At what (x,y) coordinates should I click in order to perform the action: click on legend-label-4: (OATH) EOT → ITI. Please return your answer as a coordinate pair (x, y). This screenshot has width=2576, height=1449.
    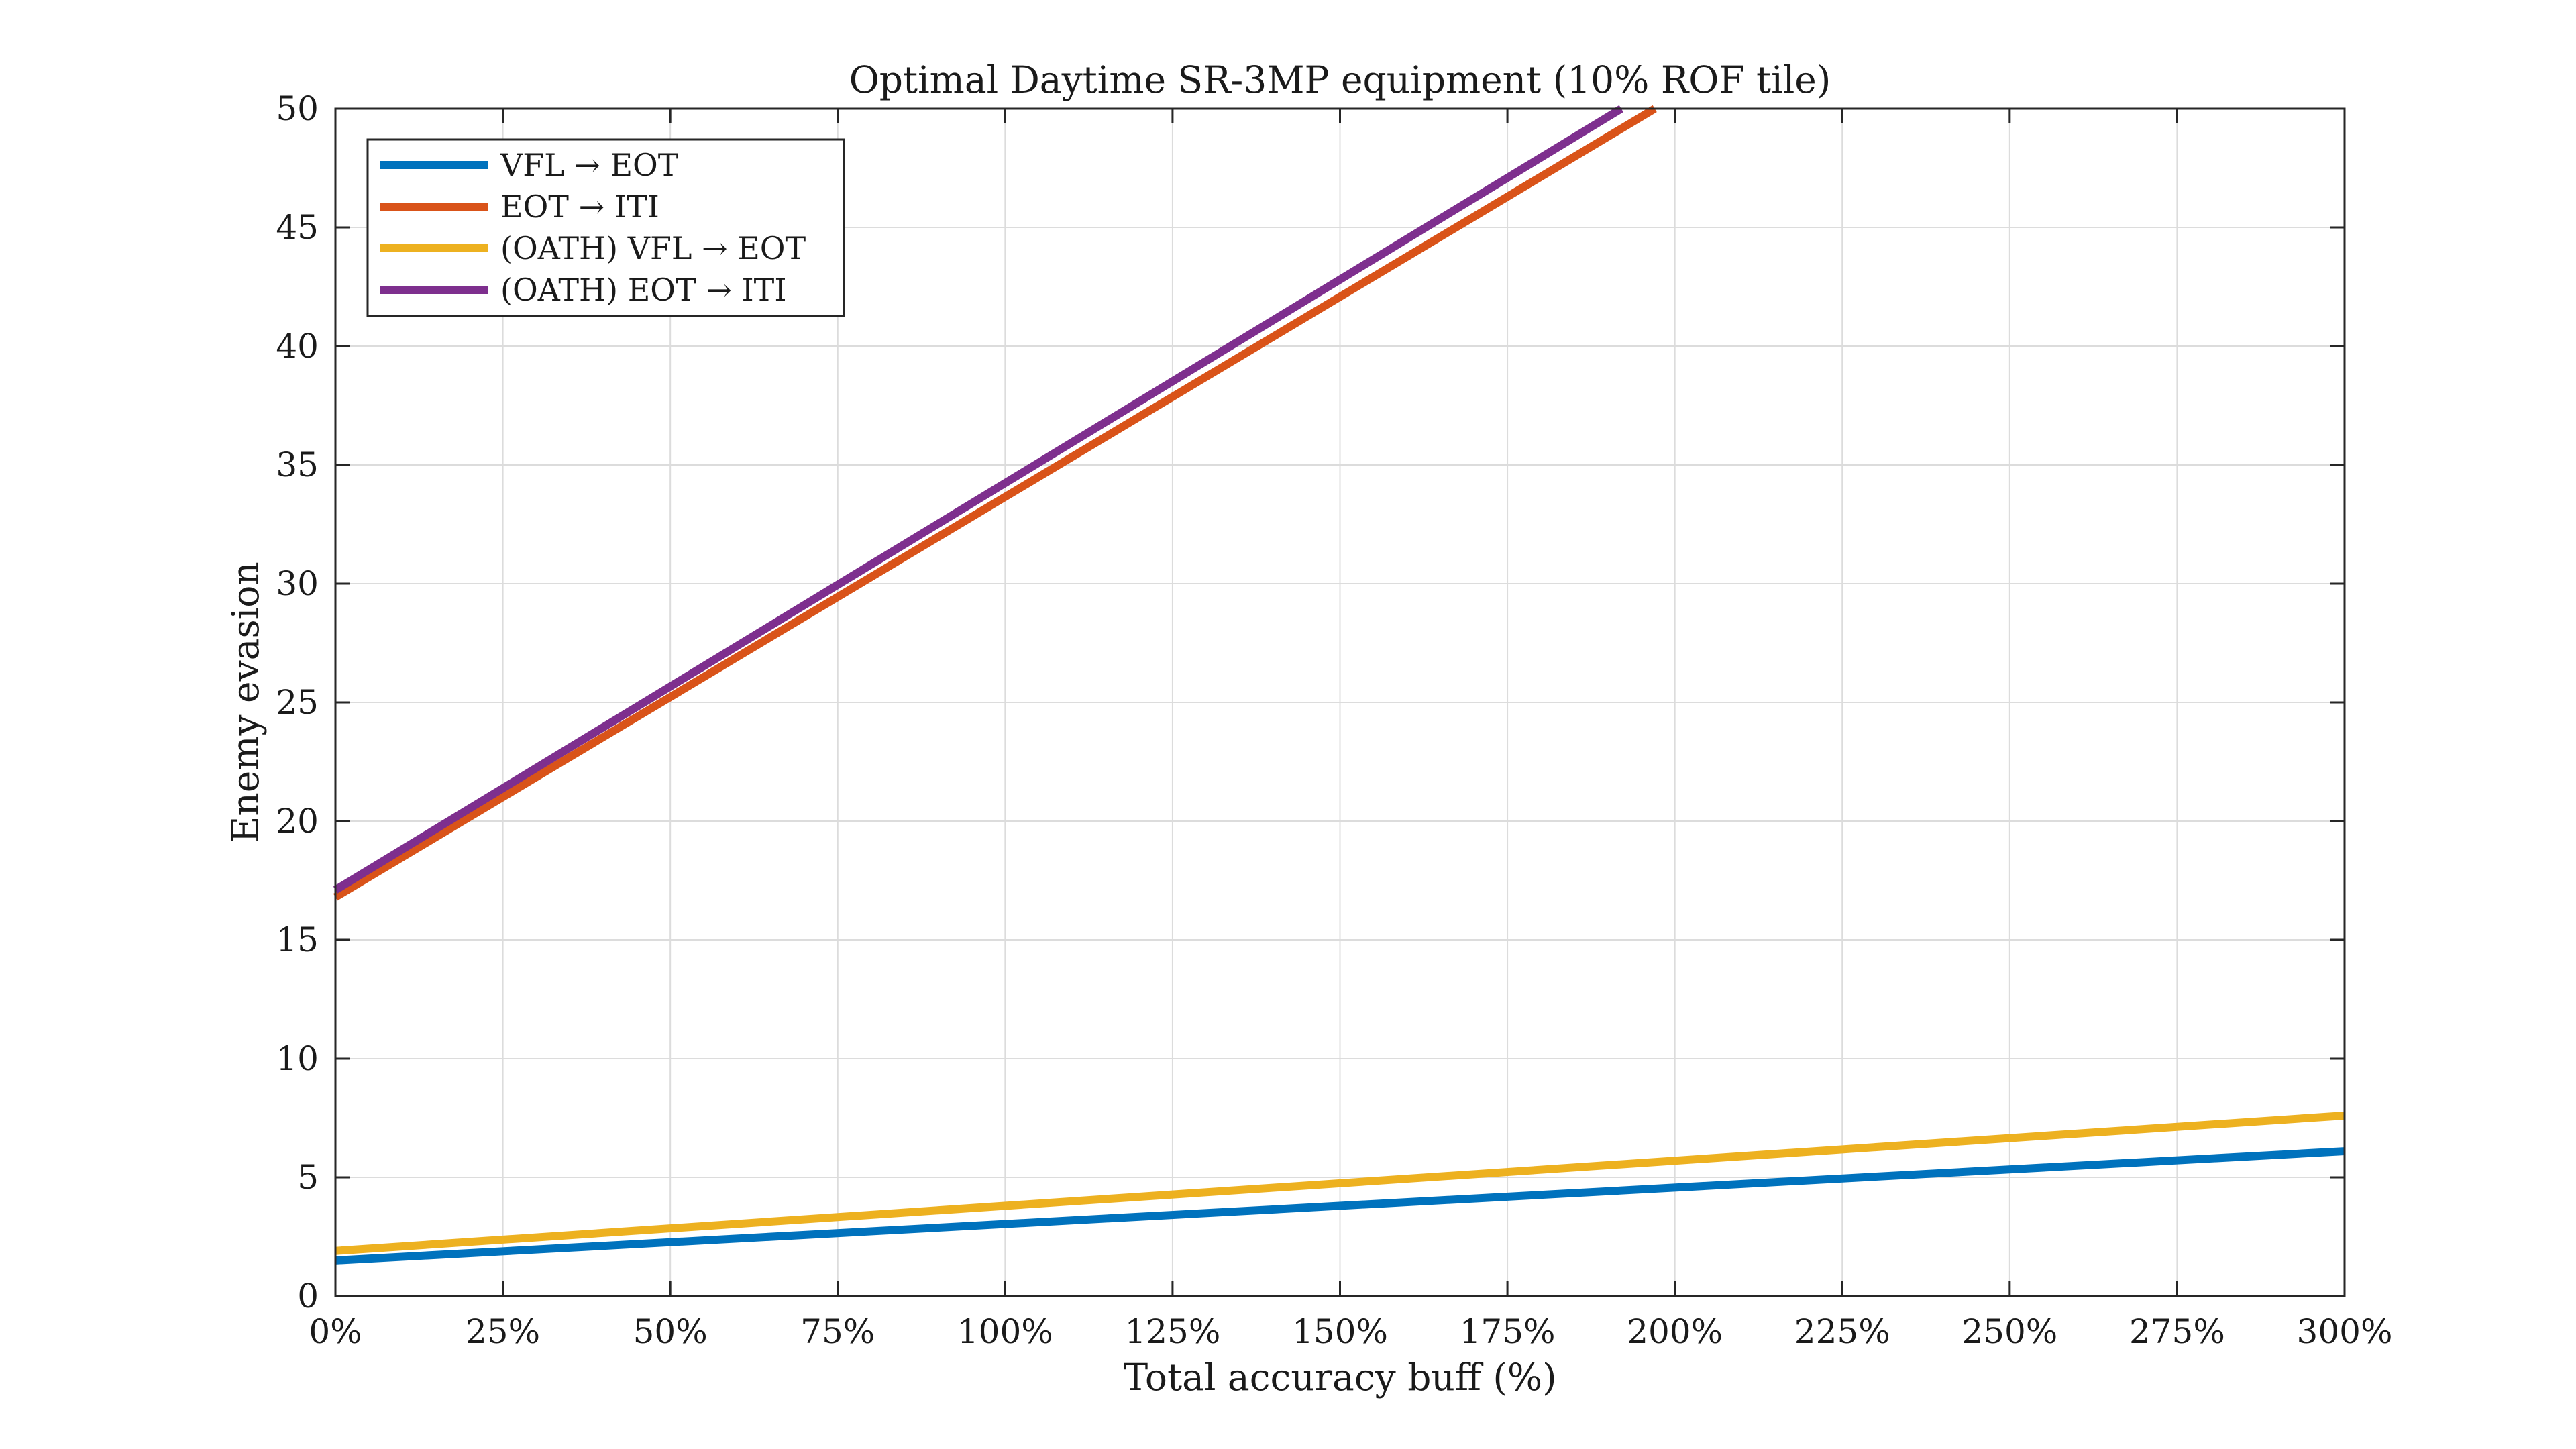
    Looking at the image, I should click on (643, 290).